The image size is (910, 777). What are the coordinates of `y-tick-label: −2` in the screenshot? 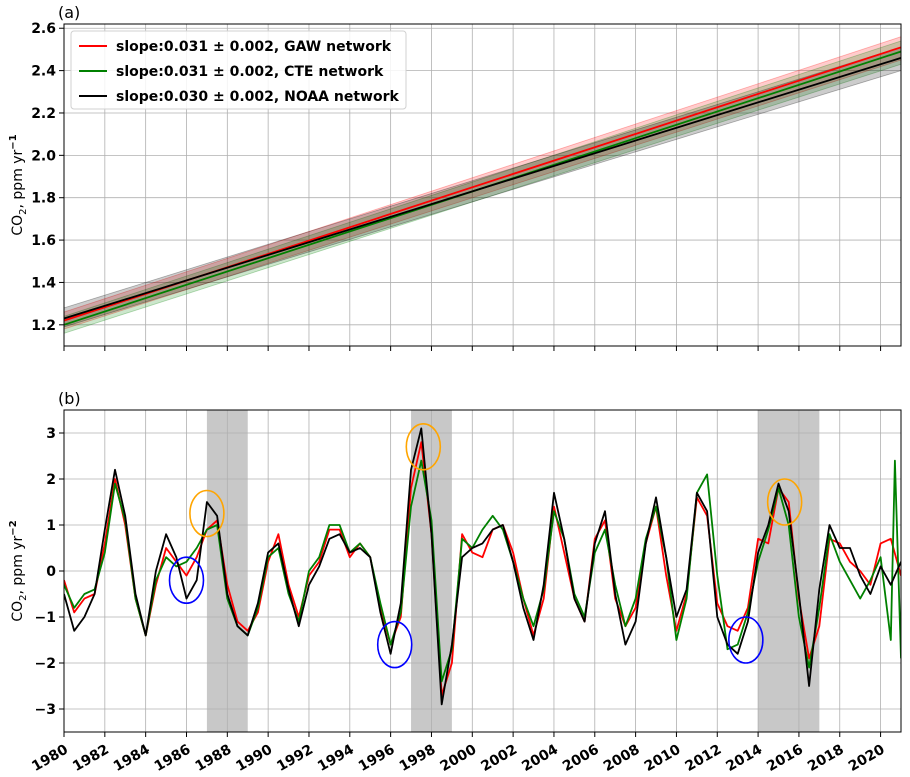 It's located at (45, 664).